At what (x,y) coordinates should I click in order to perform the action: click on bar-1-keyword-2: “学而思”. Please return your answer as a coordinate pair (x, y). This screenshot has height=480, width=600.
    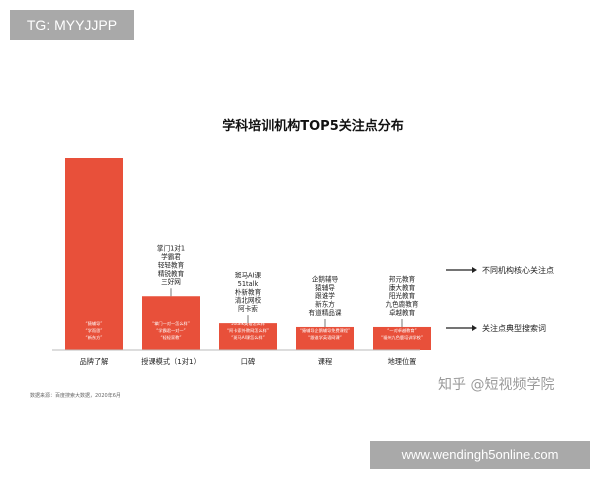
    Looking at the image, I should click on (94, 330).